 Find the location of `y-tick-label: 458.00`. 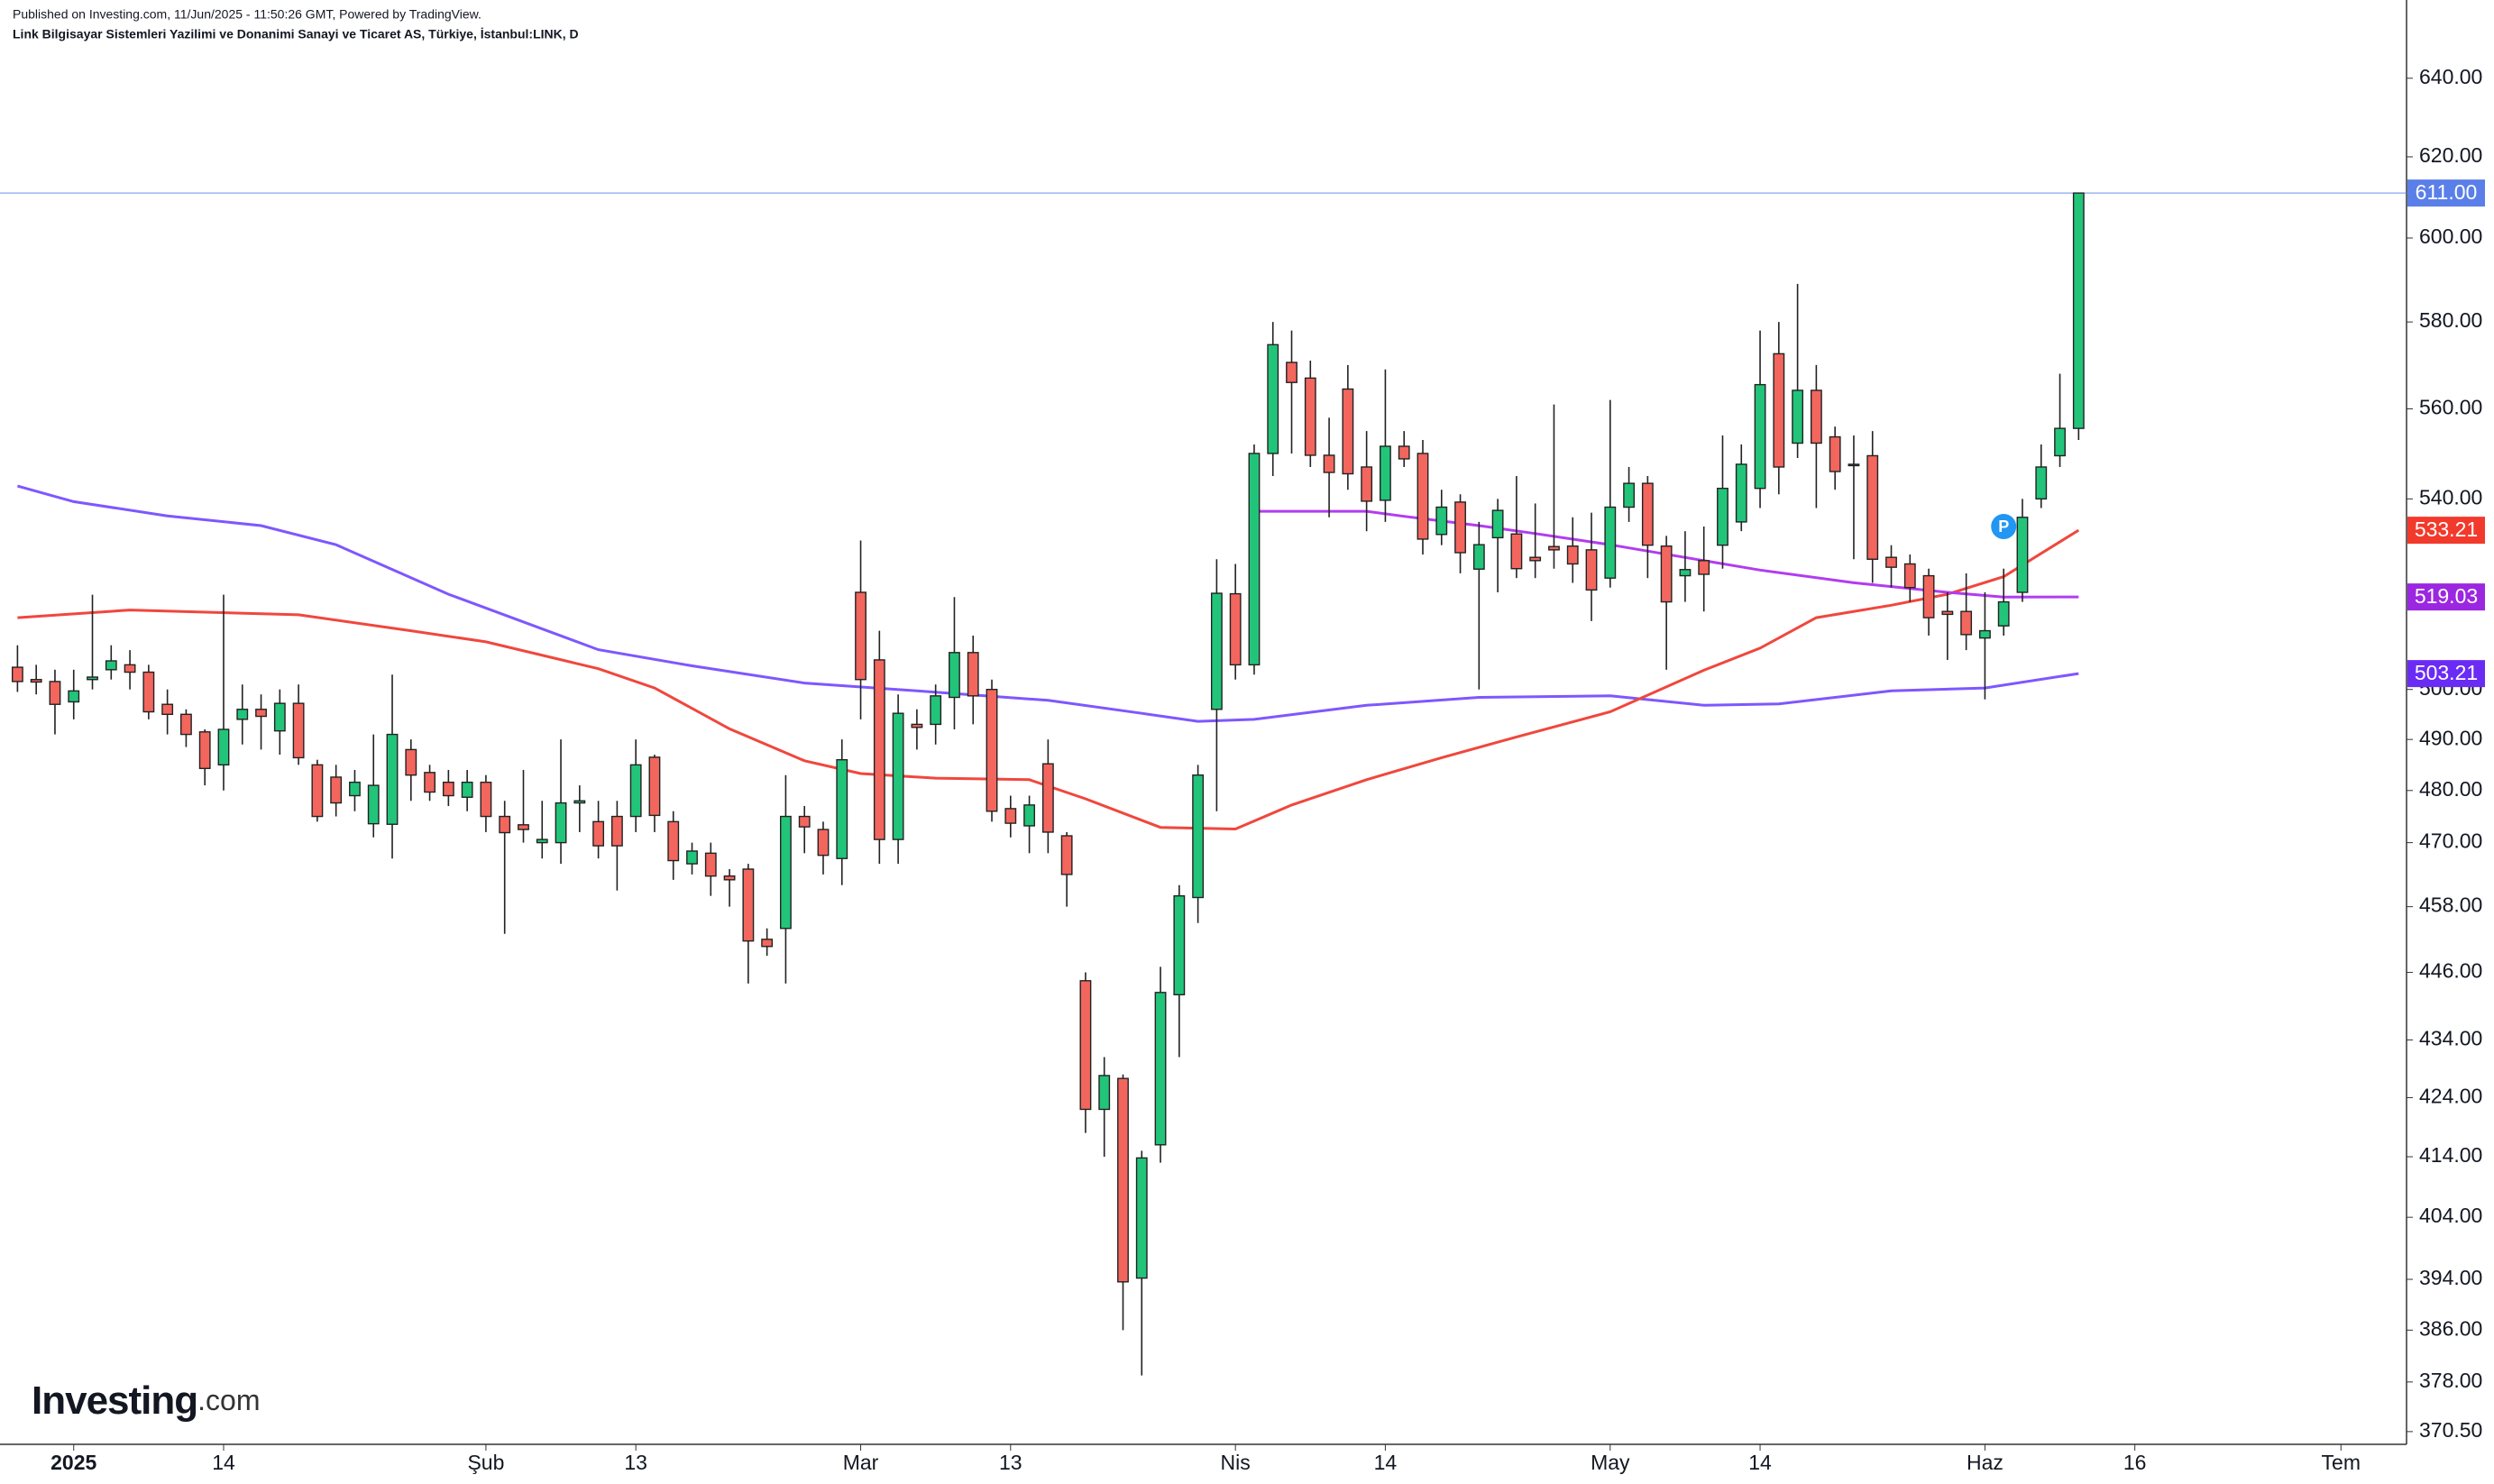

y-tick-label: 458.00 is located at coordinates (2451, 905).